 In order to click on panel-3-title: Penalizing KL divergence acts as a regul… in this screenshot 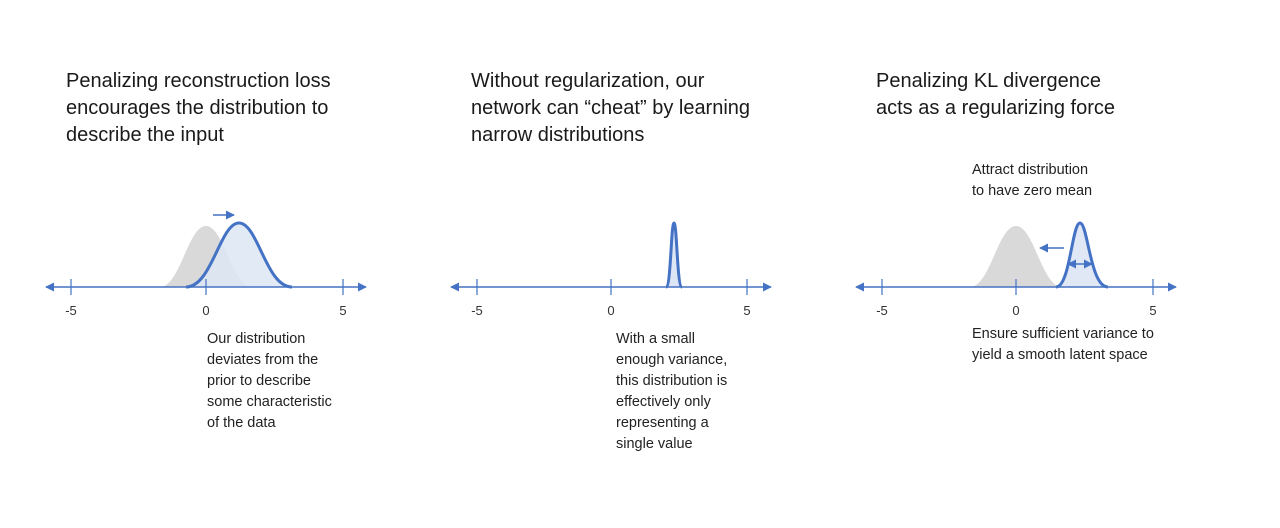, I will do `click(996, 94)`.